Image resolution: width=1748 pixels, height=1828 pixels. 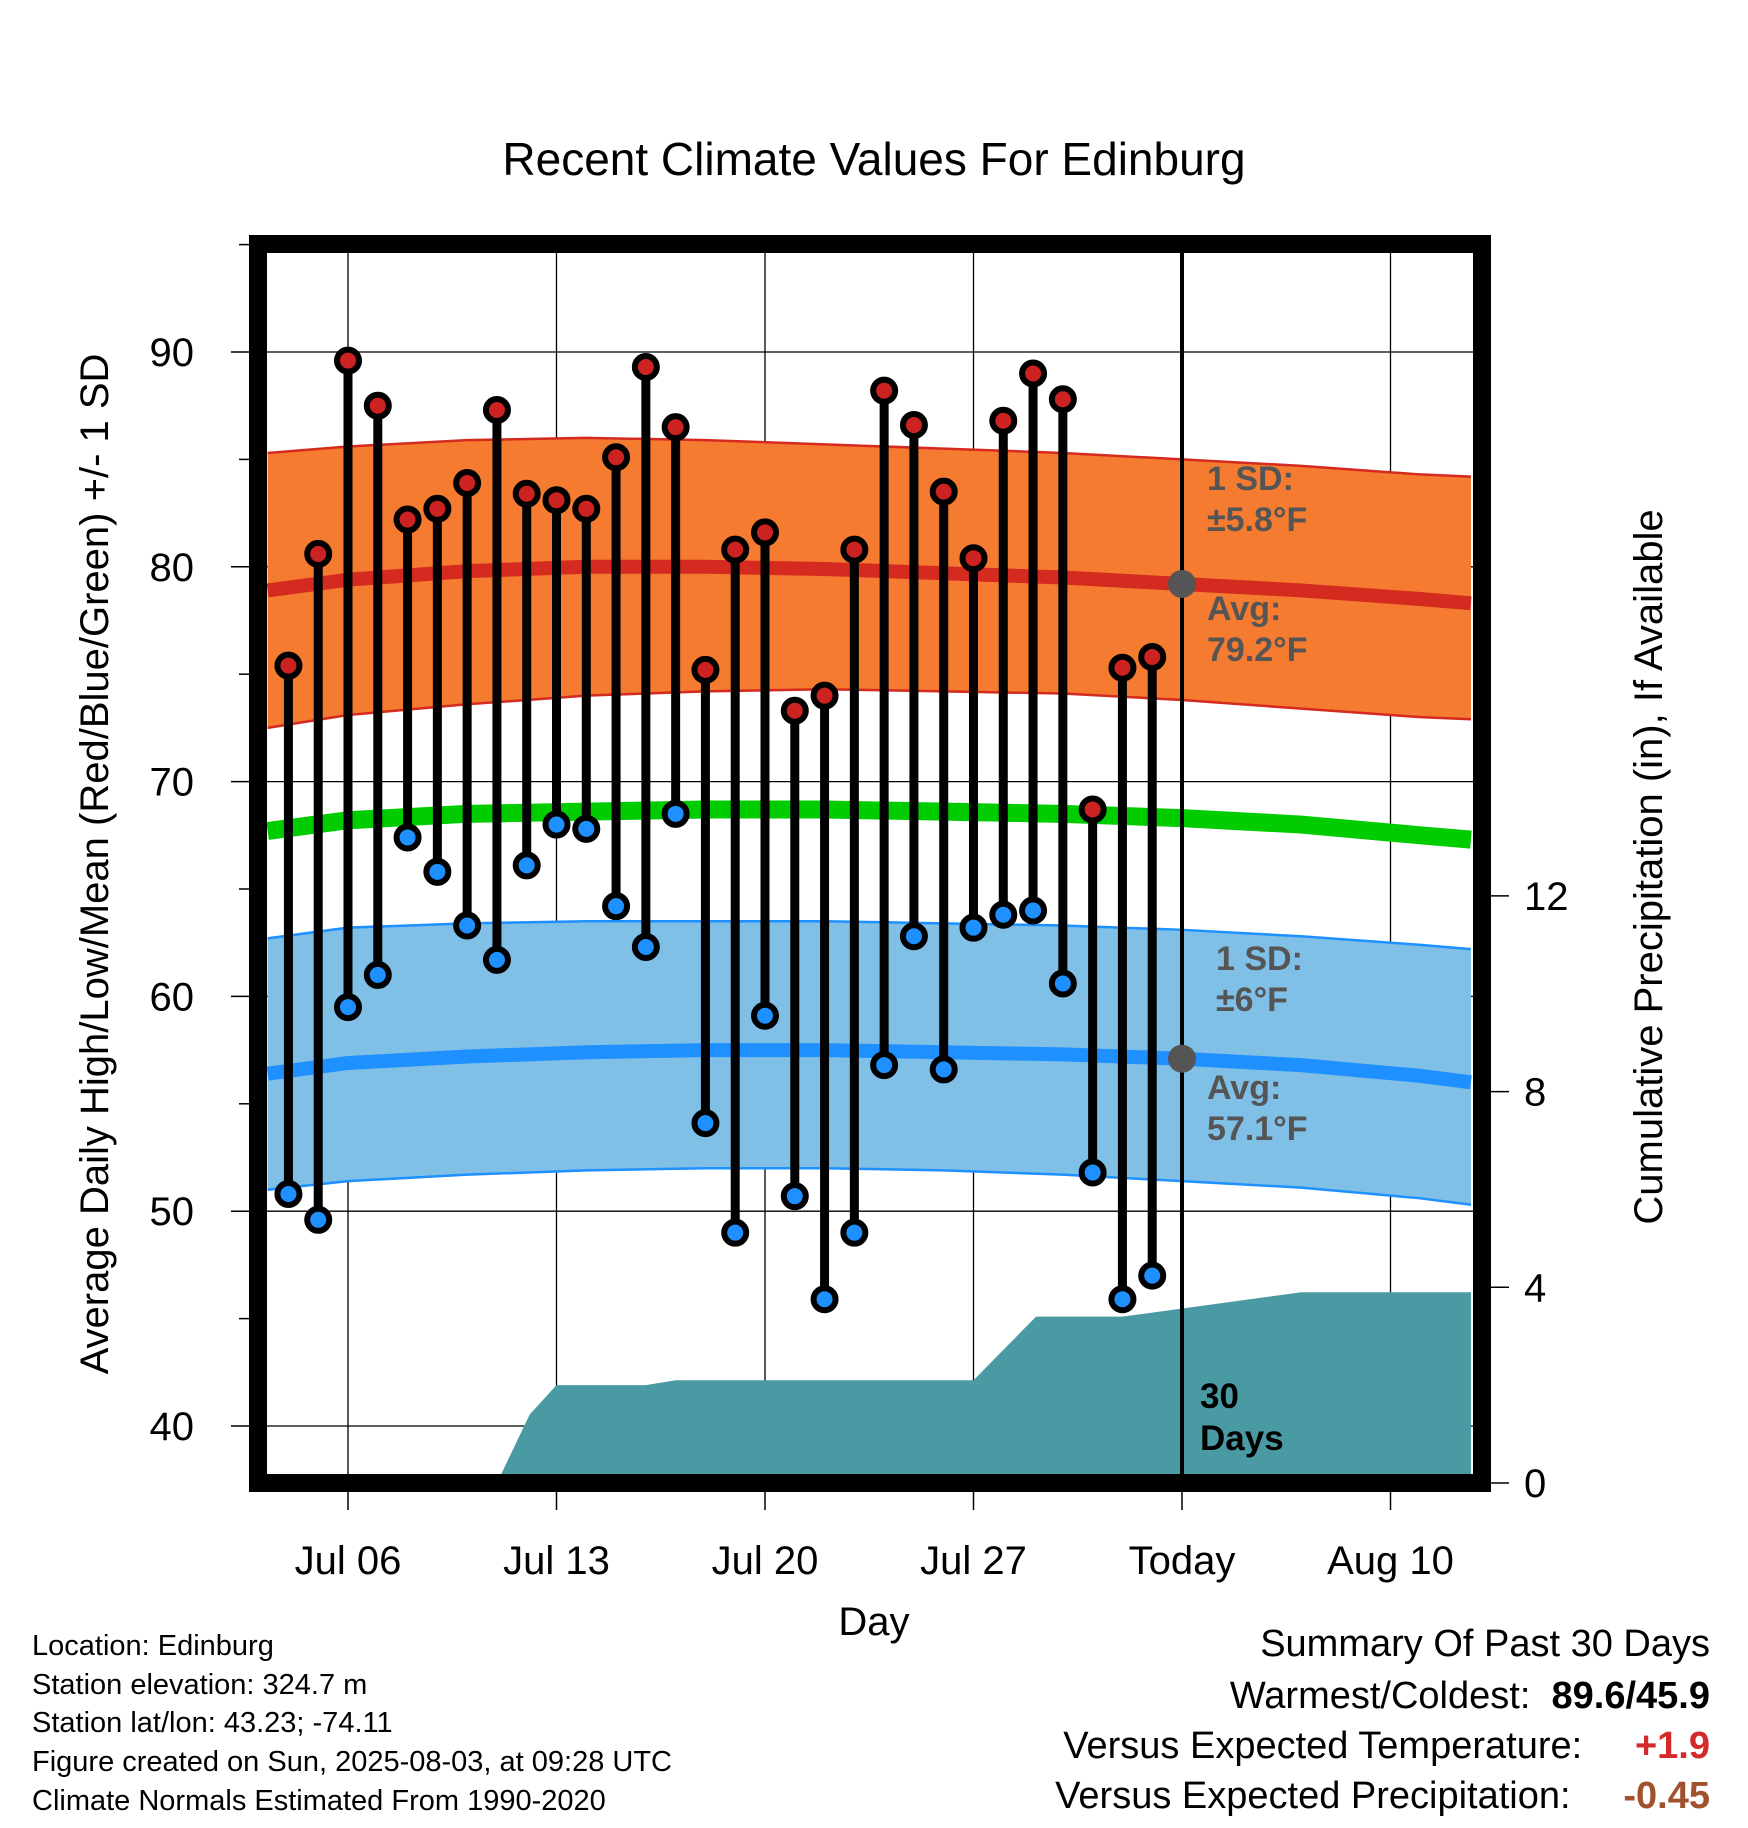 What do you see at coordinates (869, 582) in the screenshot?
I see `high-sd-band` at bounding box center [869, 582].